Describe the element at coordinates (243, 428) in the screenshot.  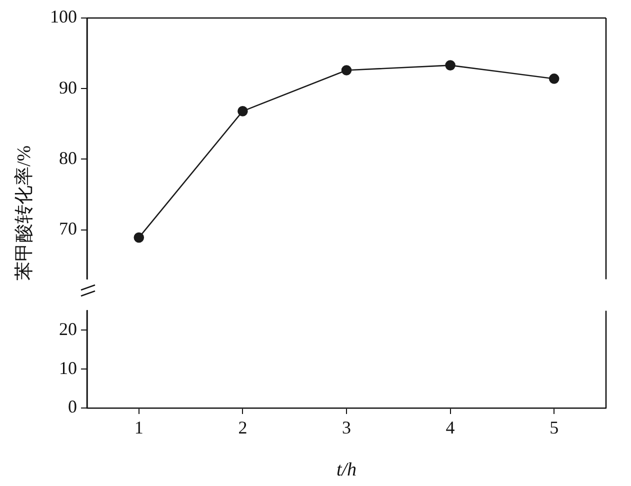
I see `x-tick-label: 2` at that location.